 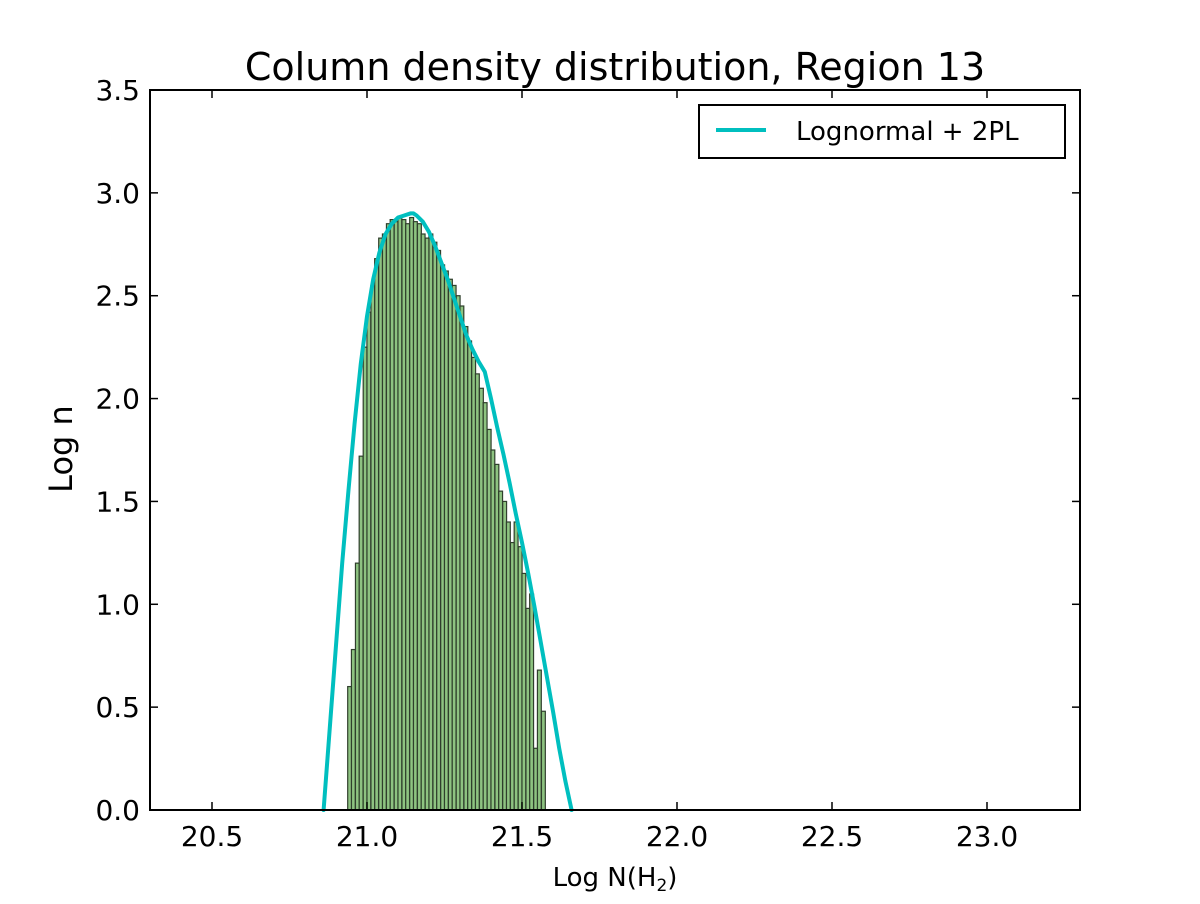 What do you see at coordinates (522, 836) in the screenshot?
I see `x-tick-label: 21.5` at bounding box center [522, 836].